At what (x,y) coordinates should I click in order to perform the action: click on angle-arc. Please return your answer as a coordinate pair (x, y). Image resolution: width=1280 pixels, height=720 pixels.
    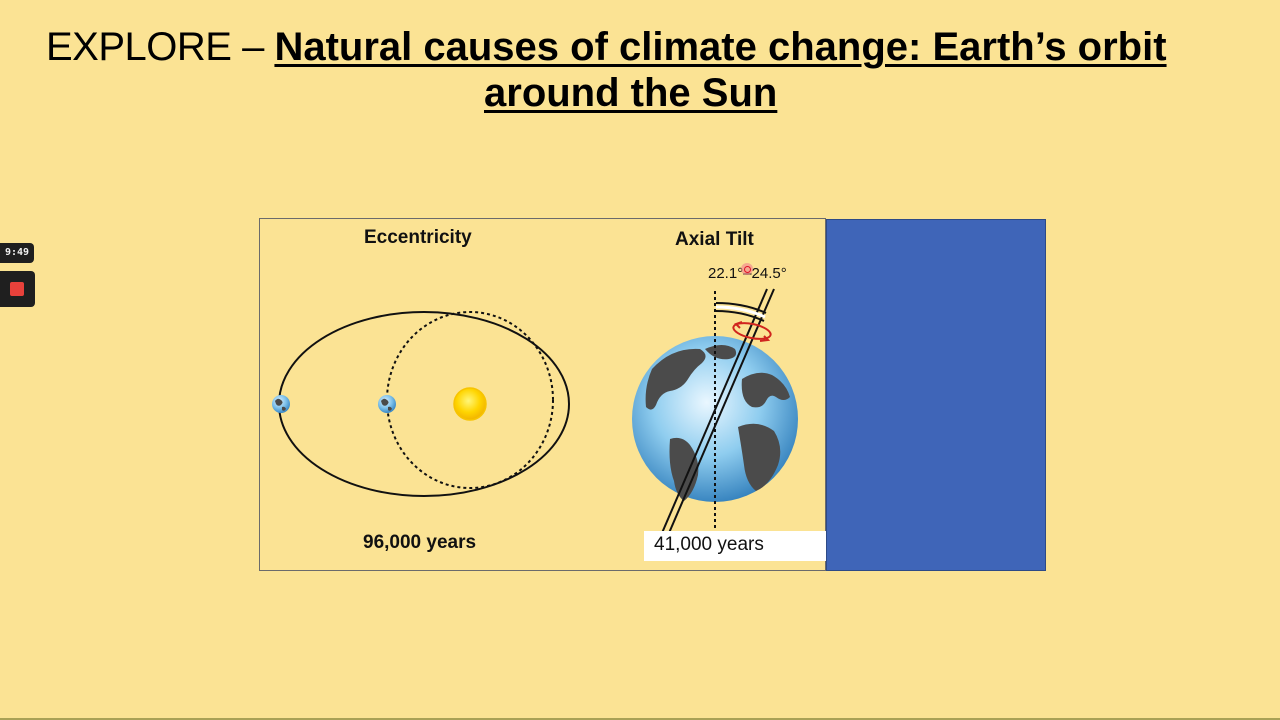
    Looking at the image, I should click on (741, 312).